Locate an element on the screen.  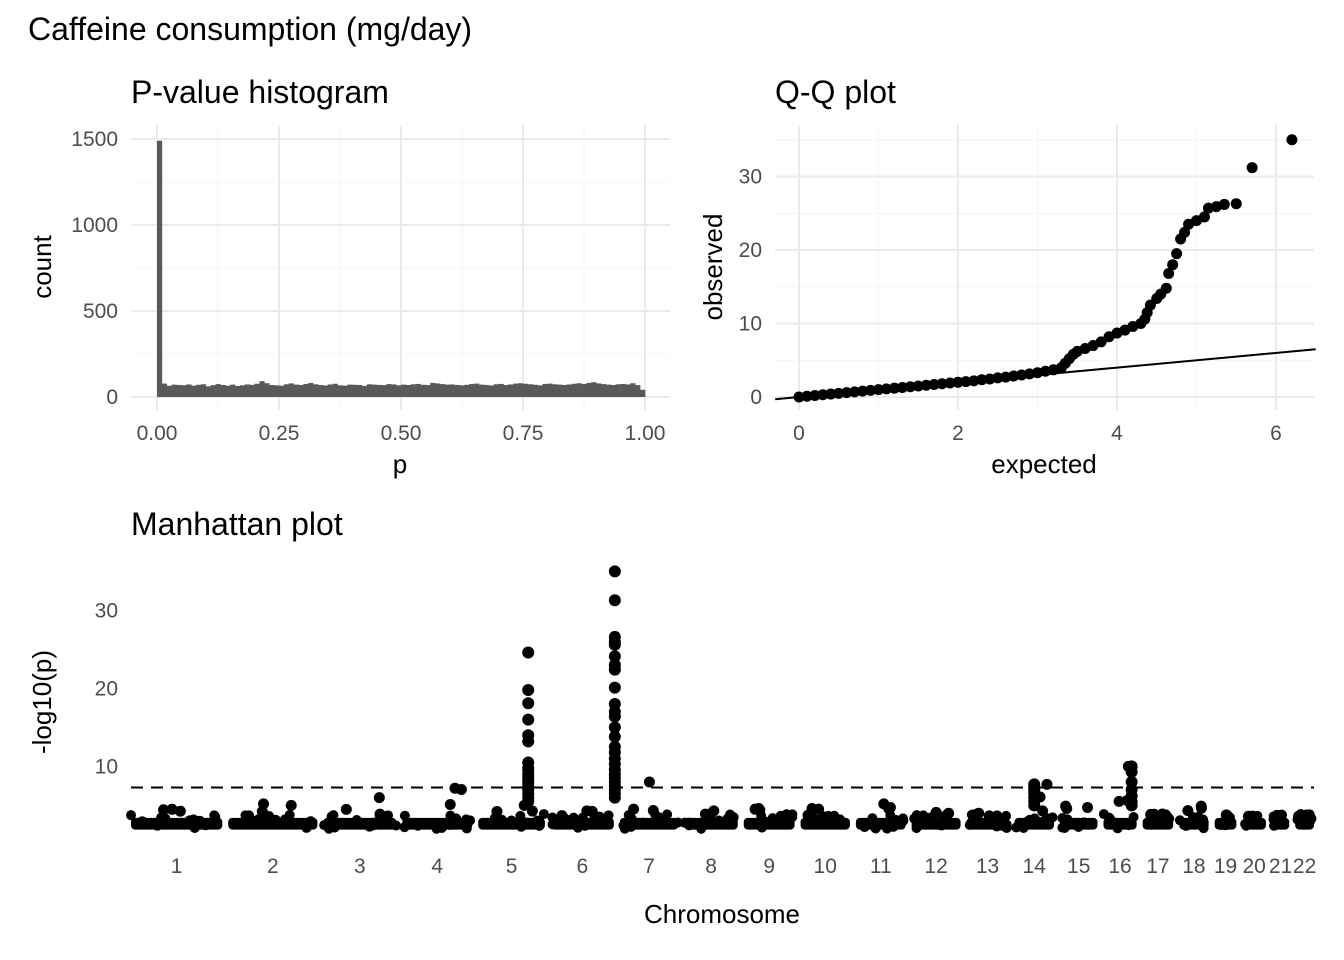
histogram-y-tick: 0 is located at coordinates (112, 397).